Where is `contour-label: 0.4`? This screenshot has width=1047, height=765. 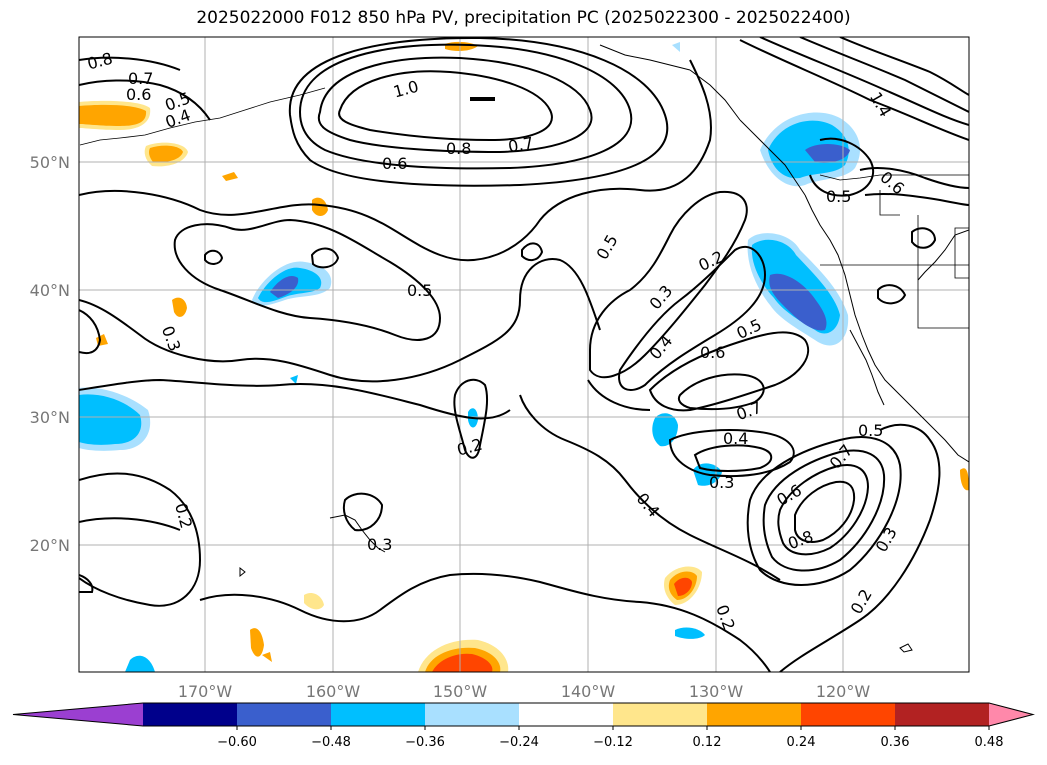
contour-label: 0.4 is located at coordinates (735, 438).